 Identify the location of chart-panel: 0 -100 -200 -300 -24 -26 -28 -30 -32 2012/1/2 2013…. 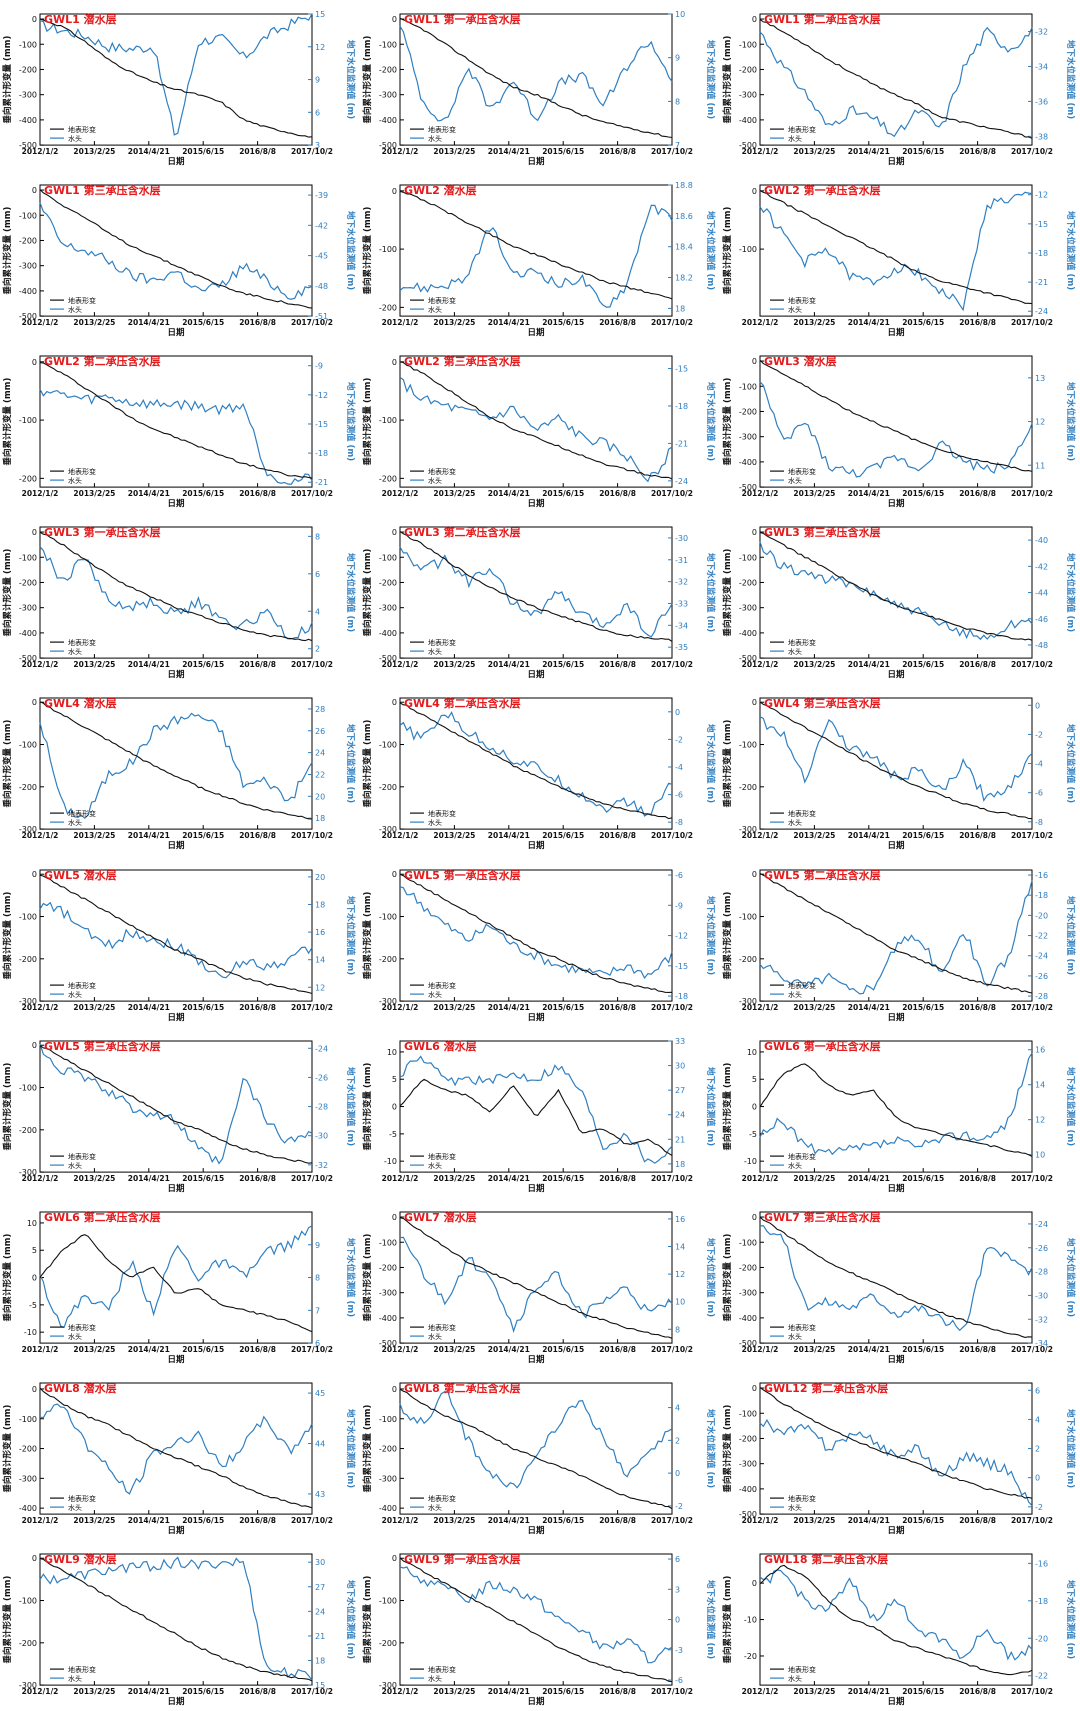
(179, 1116).